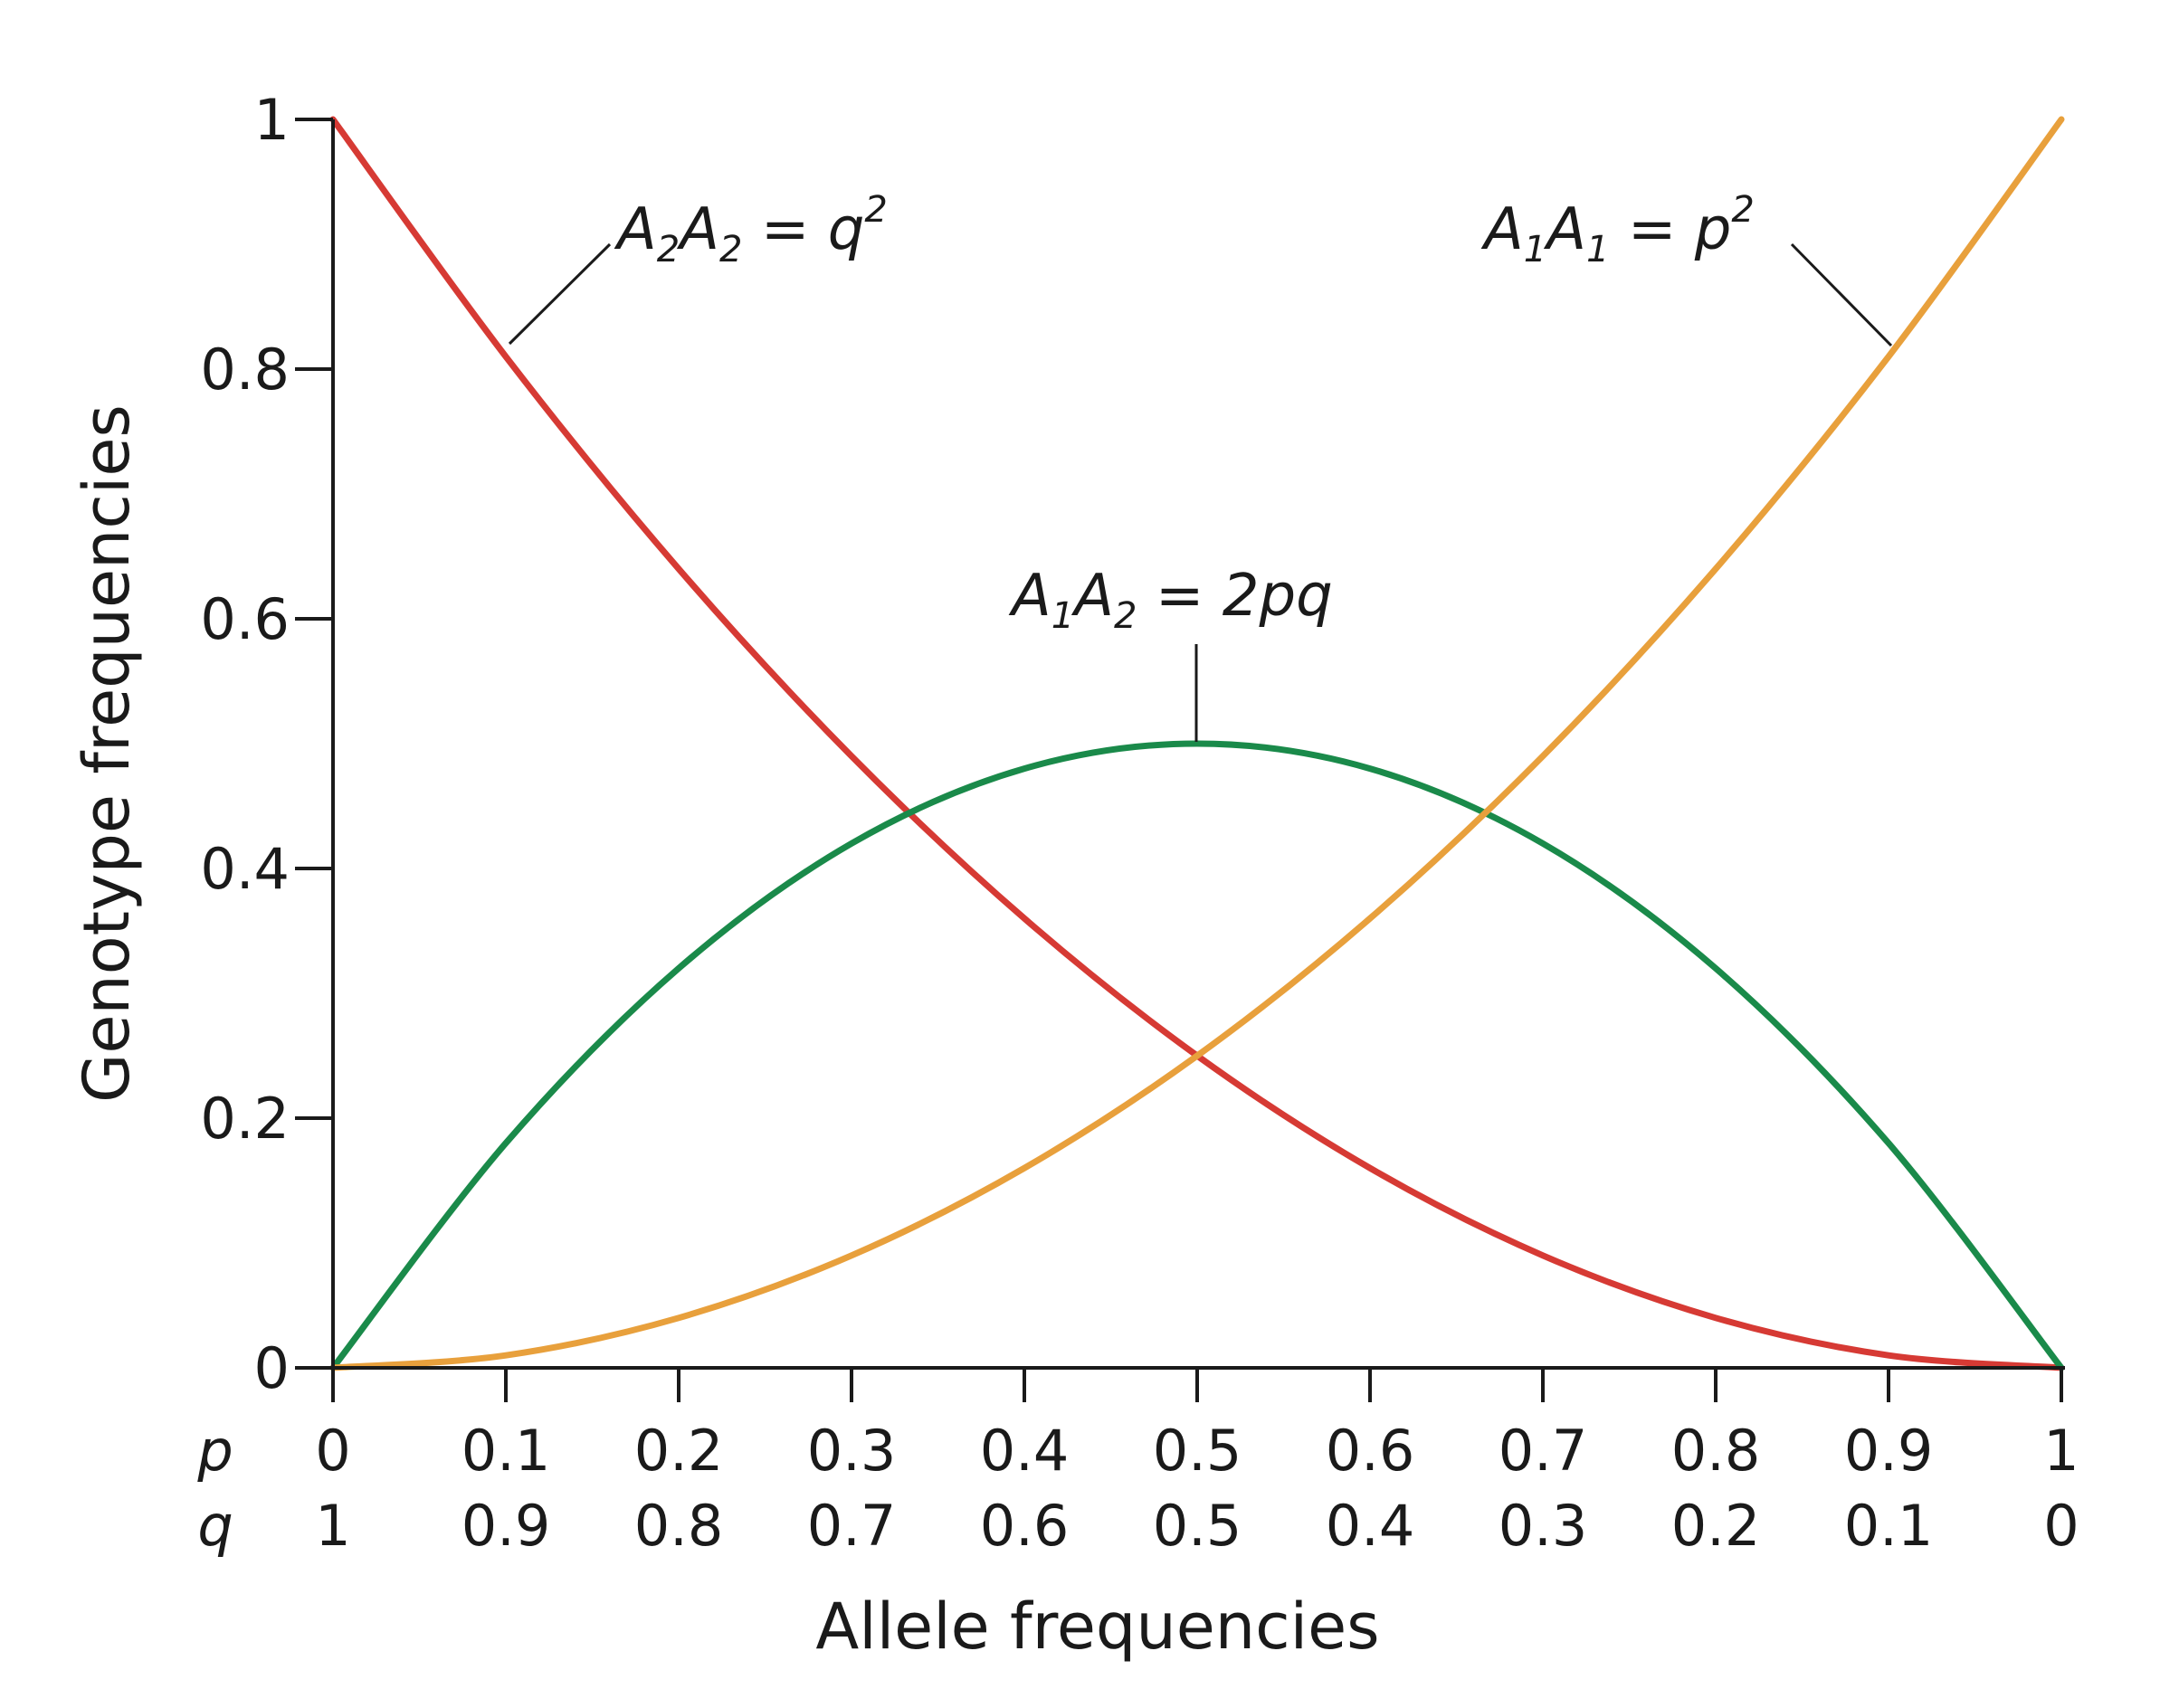 The height and width of the screenshot is (1708, 2179). Describe the element at coordinates (560, 294) in the screenshot. I see `annotation-leader-a2a2` at that location.